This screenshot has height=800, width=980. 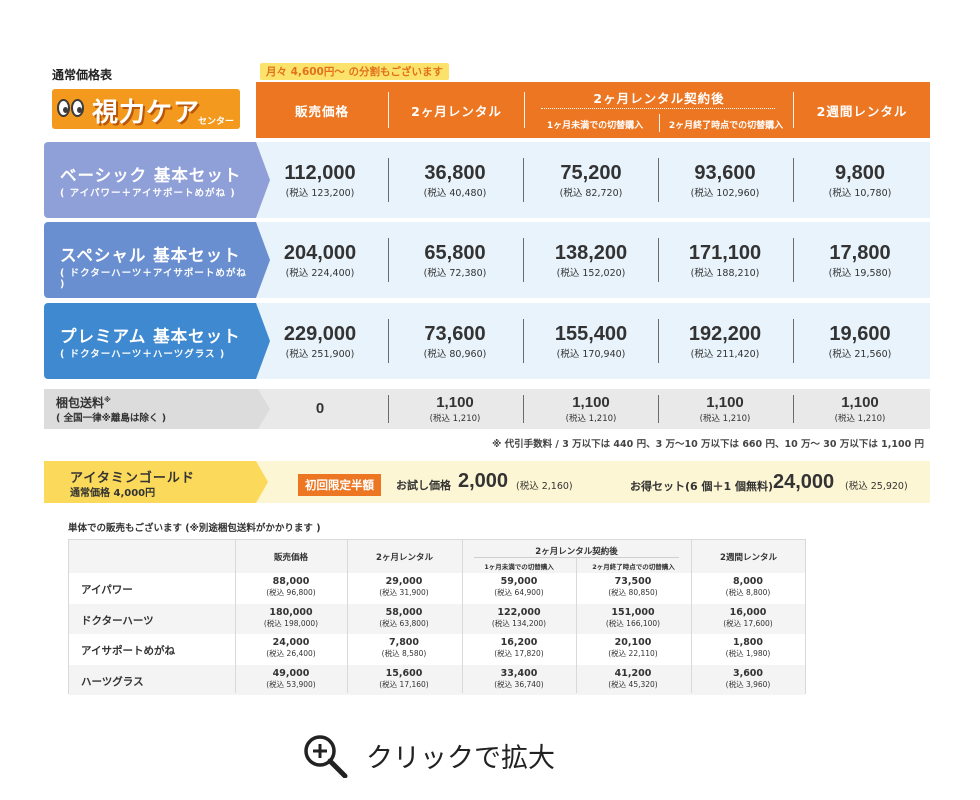 What do you see at coordinates (725, 273) in the screenshot?
I see `set-tax: (税込 188,210)` at bounding box center [725, 273].